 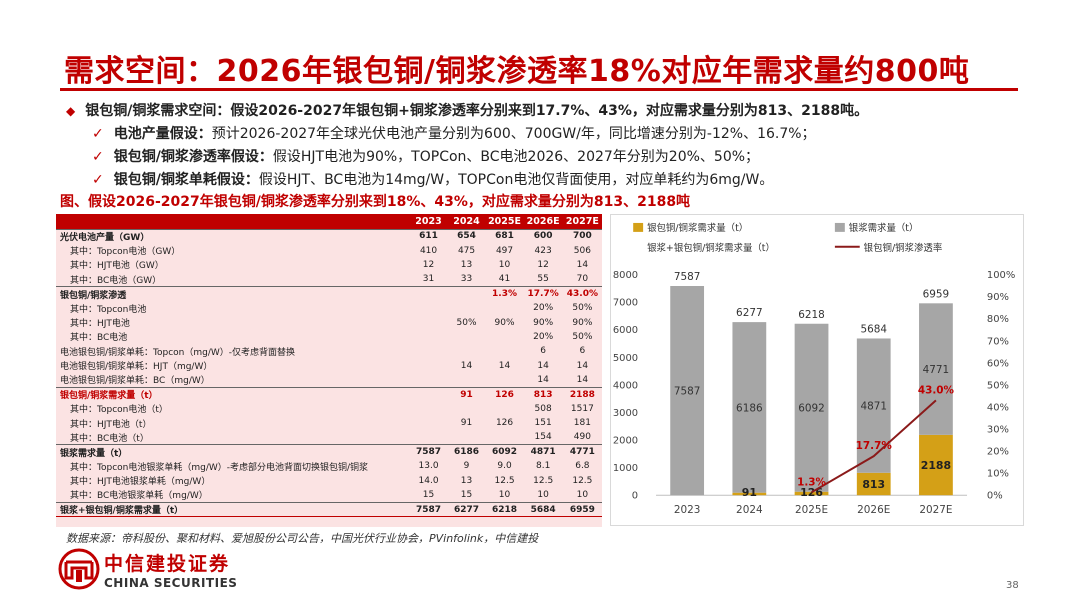 What do you see at coordinates (329, 481) in the screenshot?
I see `table-row: 其中：HJT电池银浆单耗（mg/W） 14.0 13 12.5 12.5 12.5` at bounding box center [329, 481].